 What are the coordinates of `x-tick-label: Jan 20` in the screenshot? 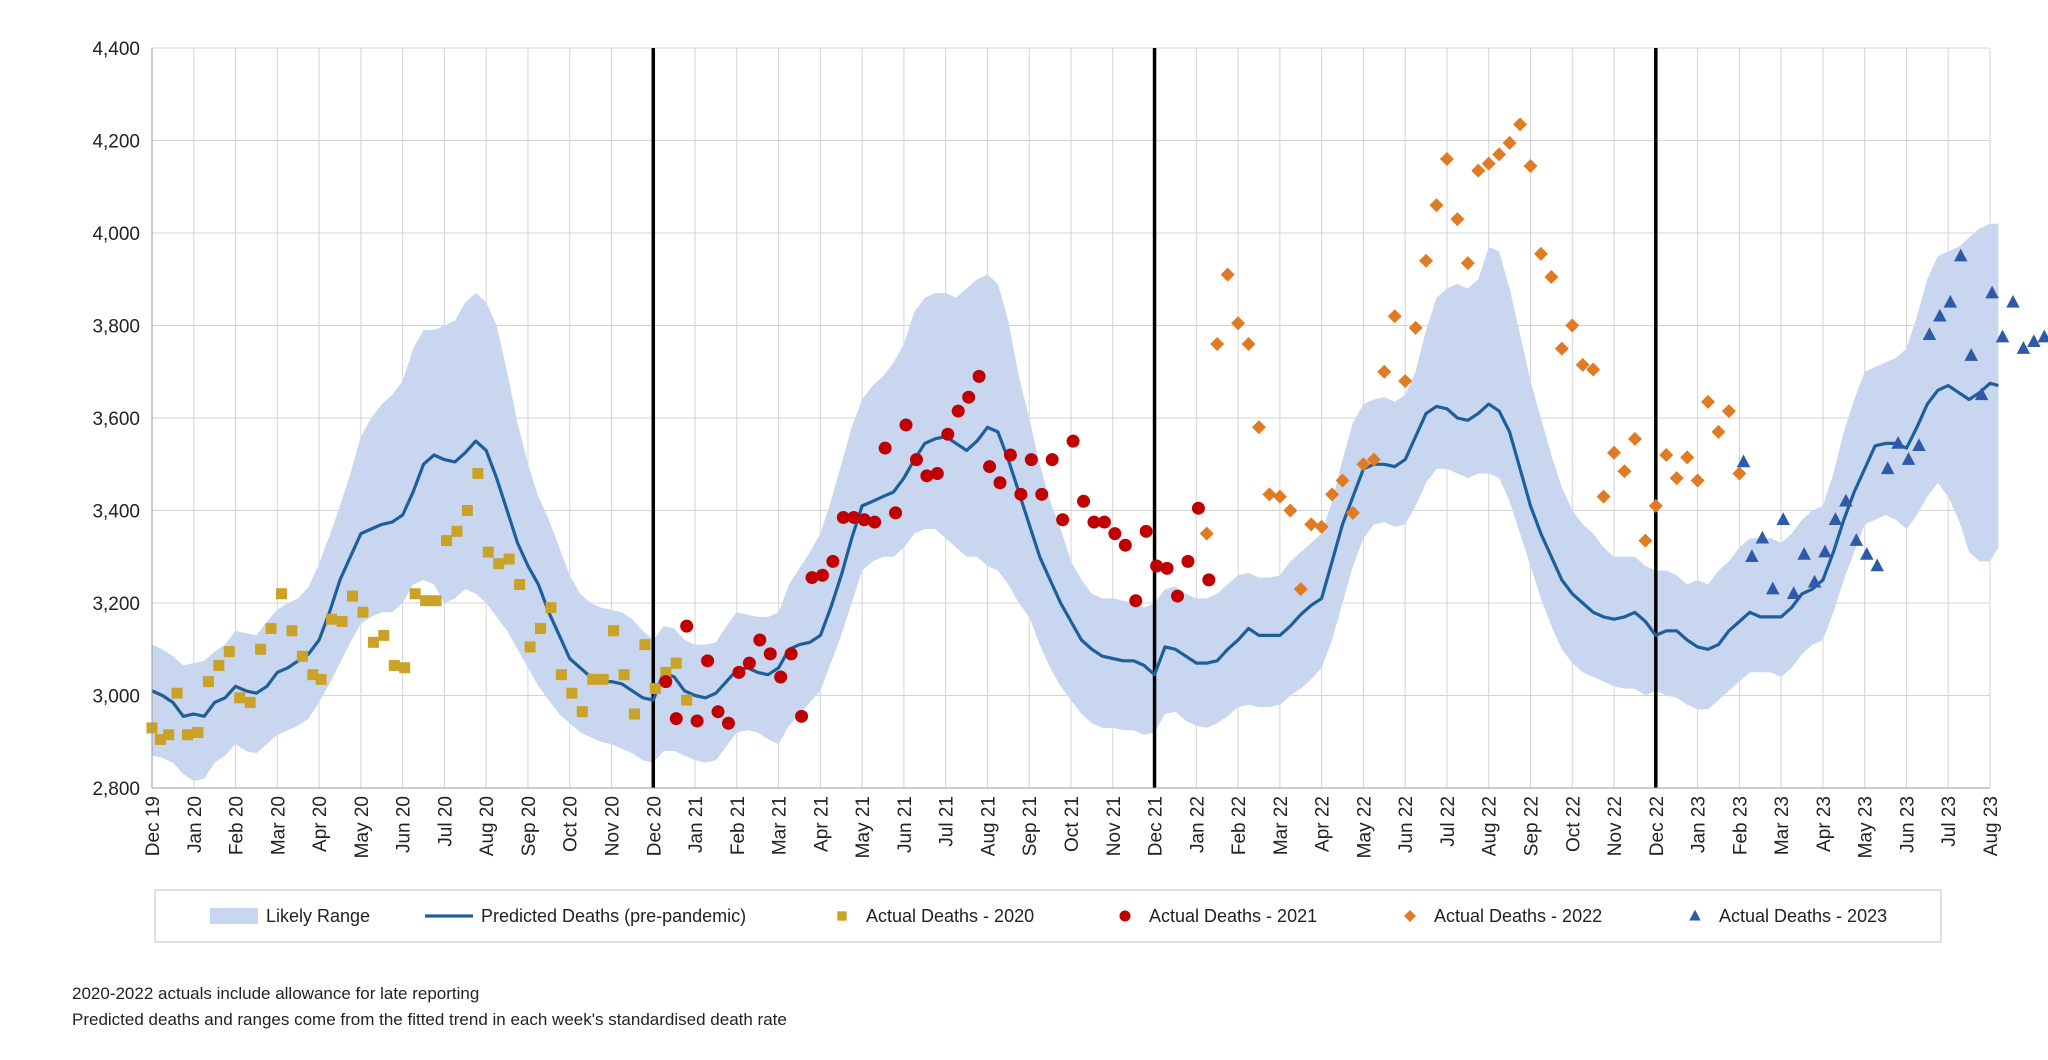 It's located at (195, 824).